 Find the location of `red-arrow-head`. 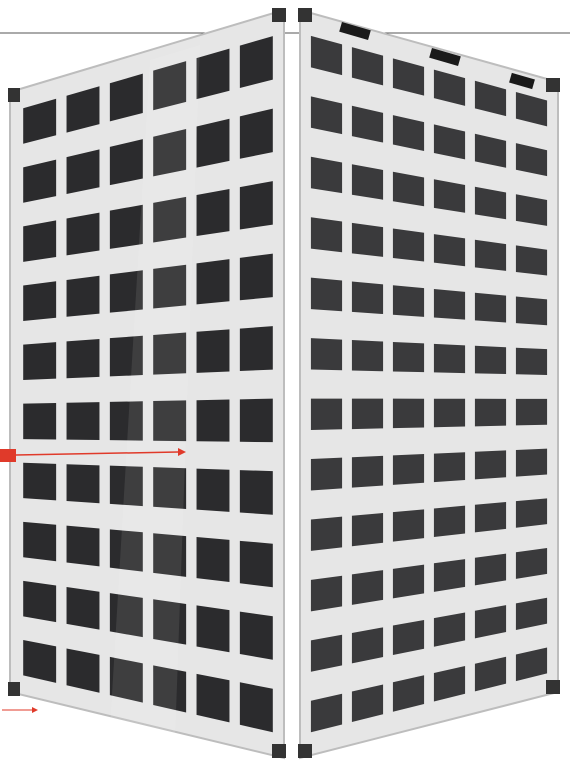

red-arrow-head is located at coordinates (182, 452).